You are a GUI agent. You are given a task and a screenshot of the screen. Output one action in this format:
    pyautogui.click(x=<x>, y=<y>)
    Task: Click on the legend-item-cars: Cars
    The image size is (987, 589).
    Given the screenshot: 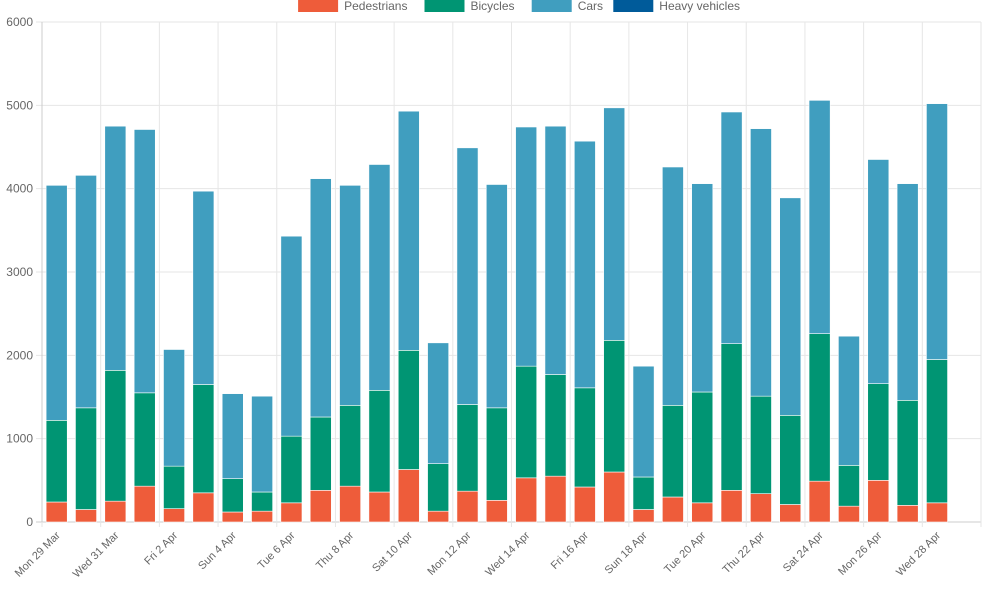 What is the action you would take?
    pyautogui.click(x=567, y=6)
    